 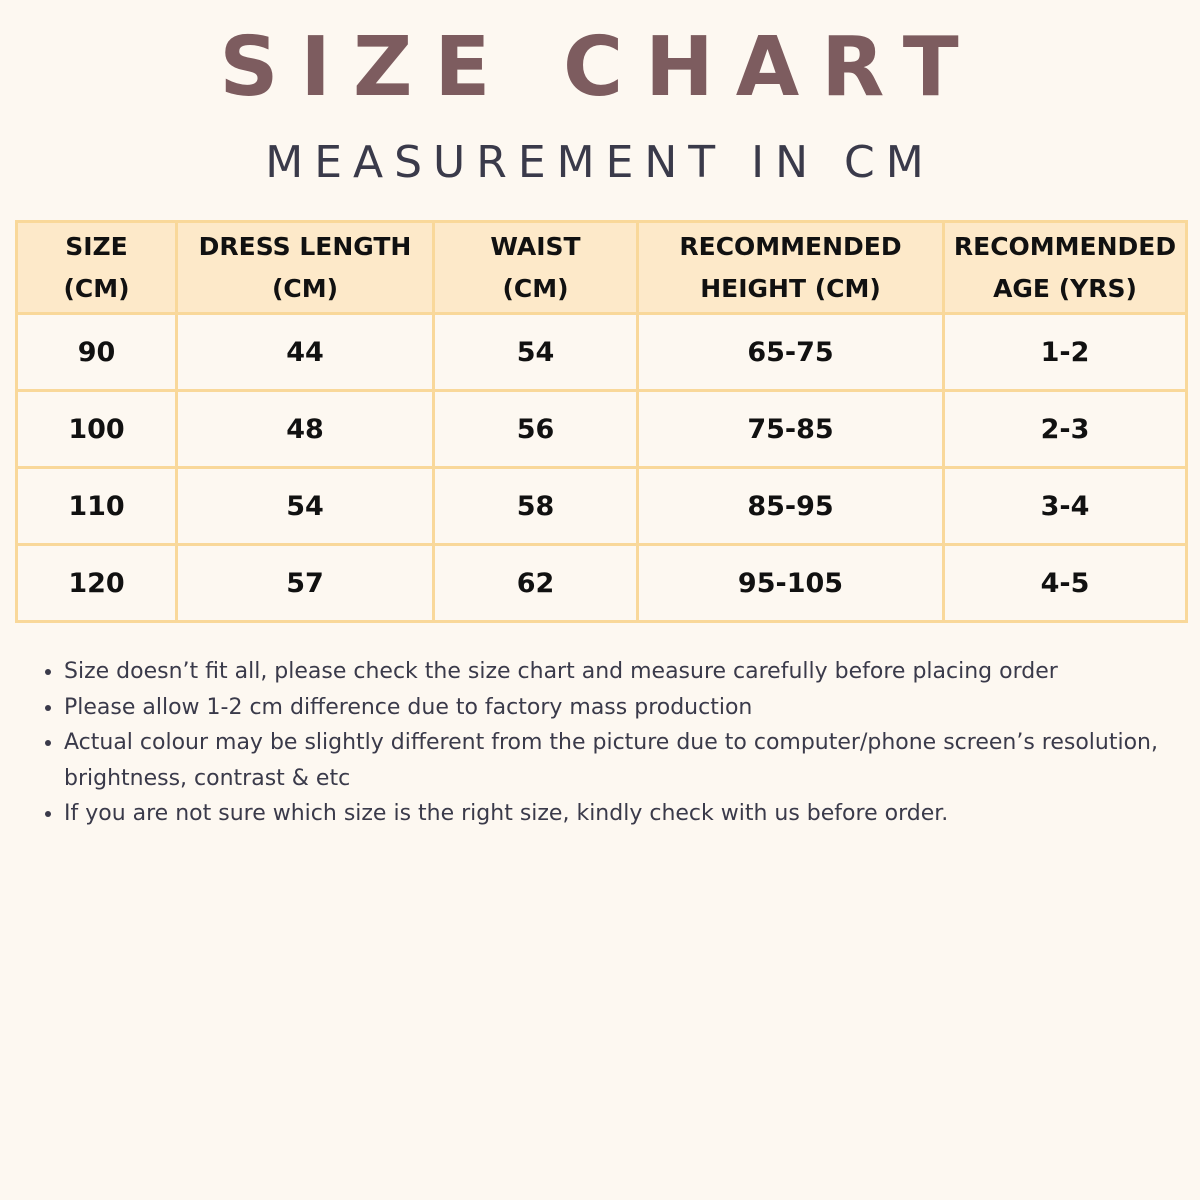 I want to click on header-line: SIZE, so click(x=96, y=246).